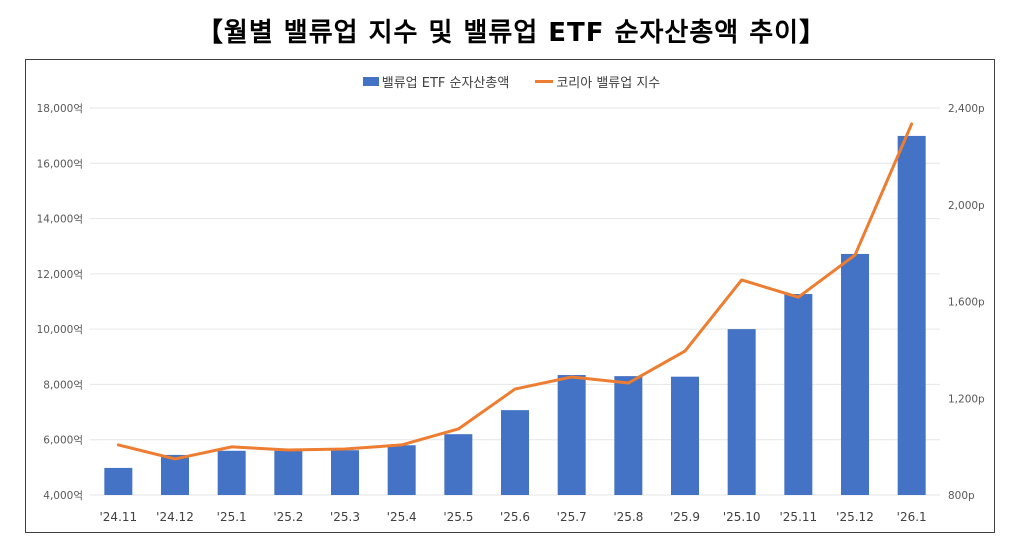 This screenshot has height=548, width=1023. Describe the element at coordinates (458, 517) in the screenshot. I see `x-axis-tick-label: '25.5` at that location.